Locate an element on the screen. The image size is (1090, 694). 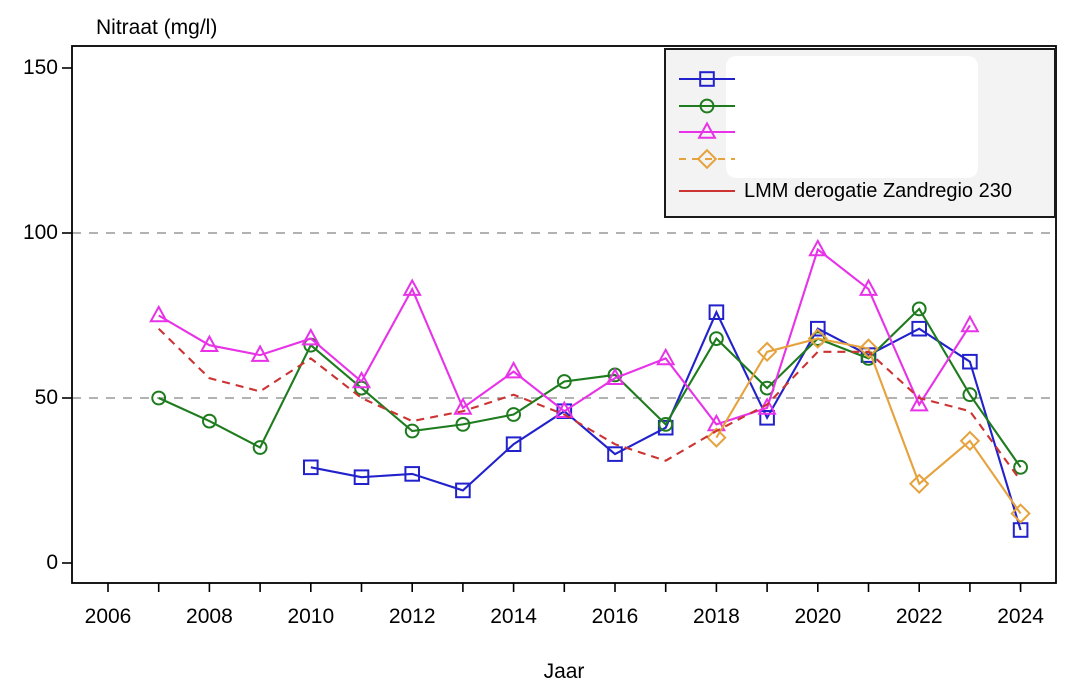
y-tick-label-100: 100 is located at coordinates (40, 232).